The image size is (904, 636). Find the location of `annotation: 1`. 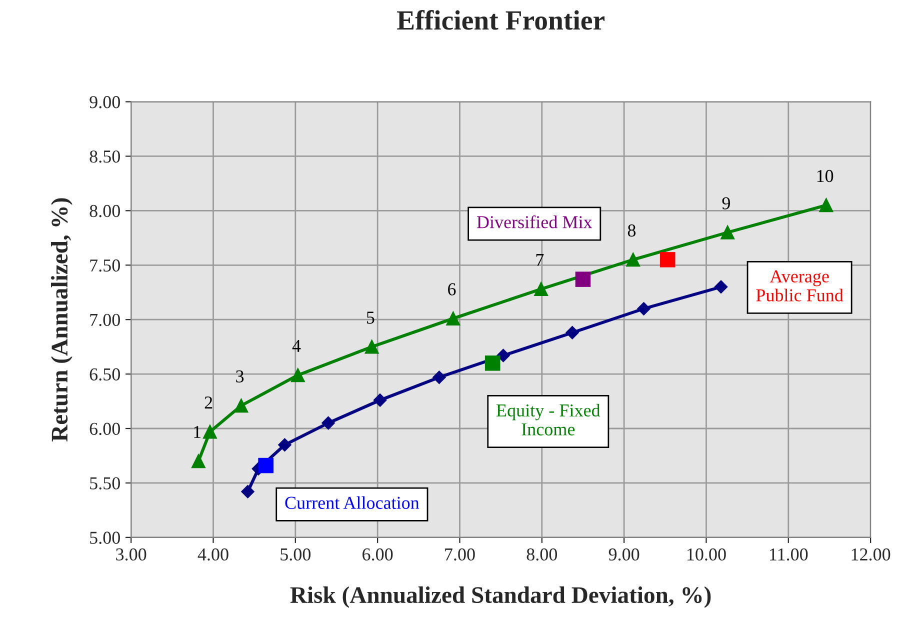

annotation: 1 is located at coordinates (197, 432).